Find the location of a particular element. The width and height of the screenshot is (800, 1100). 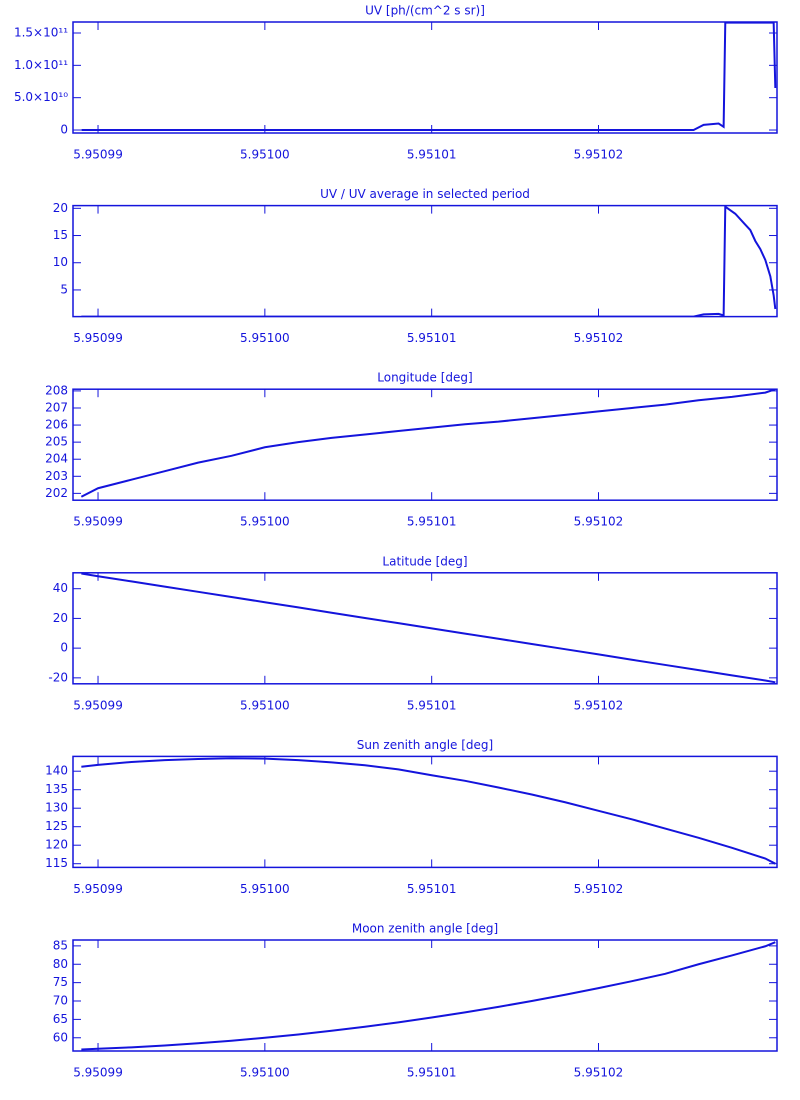

y-tick-label: 202 is located at coordinates (56, 493).